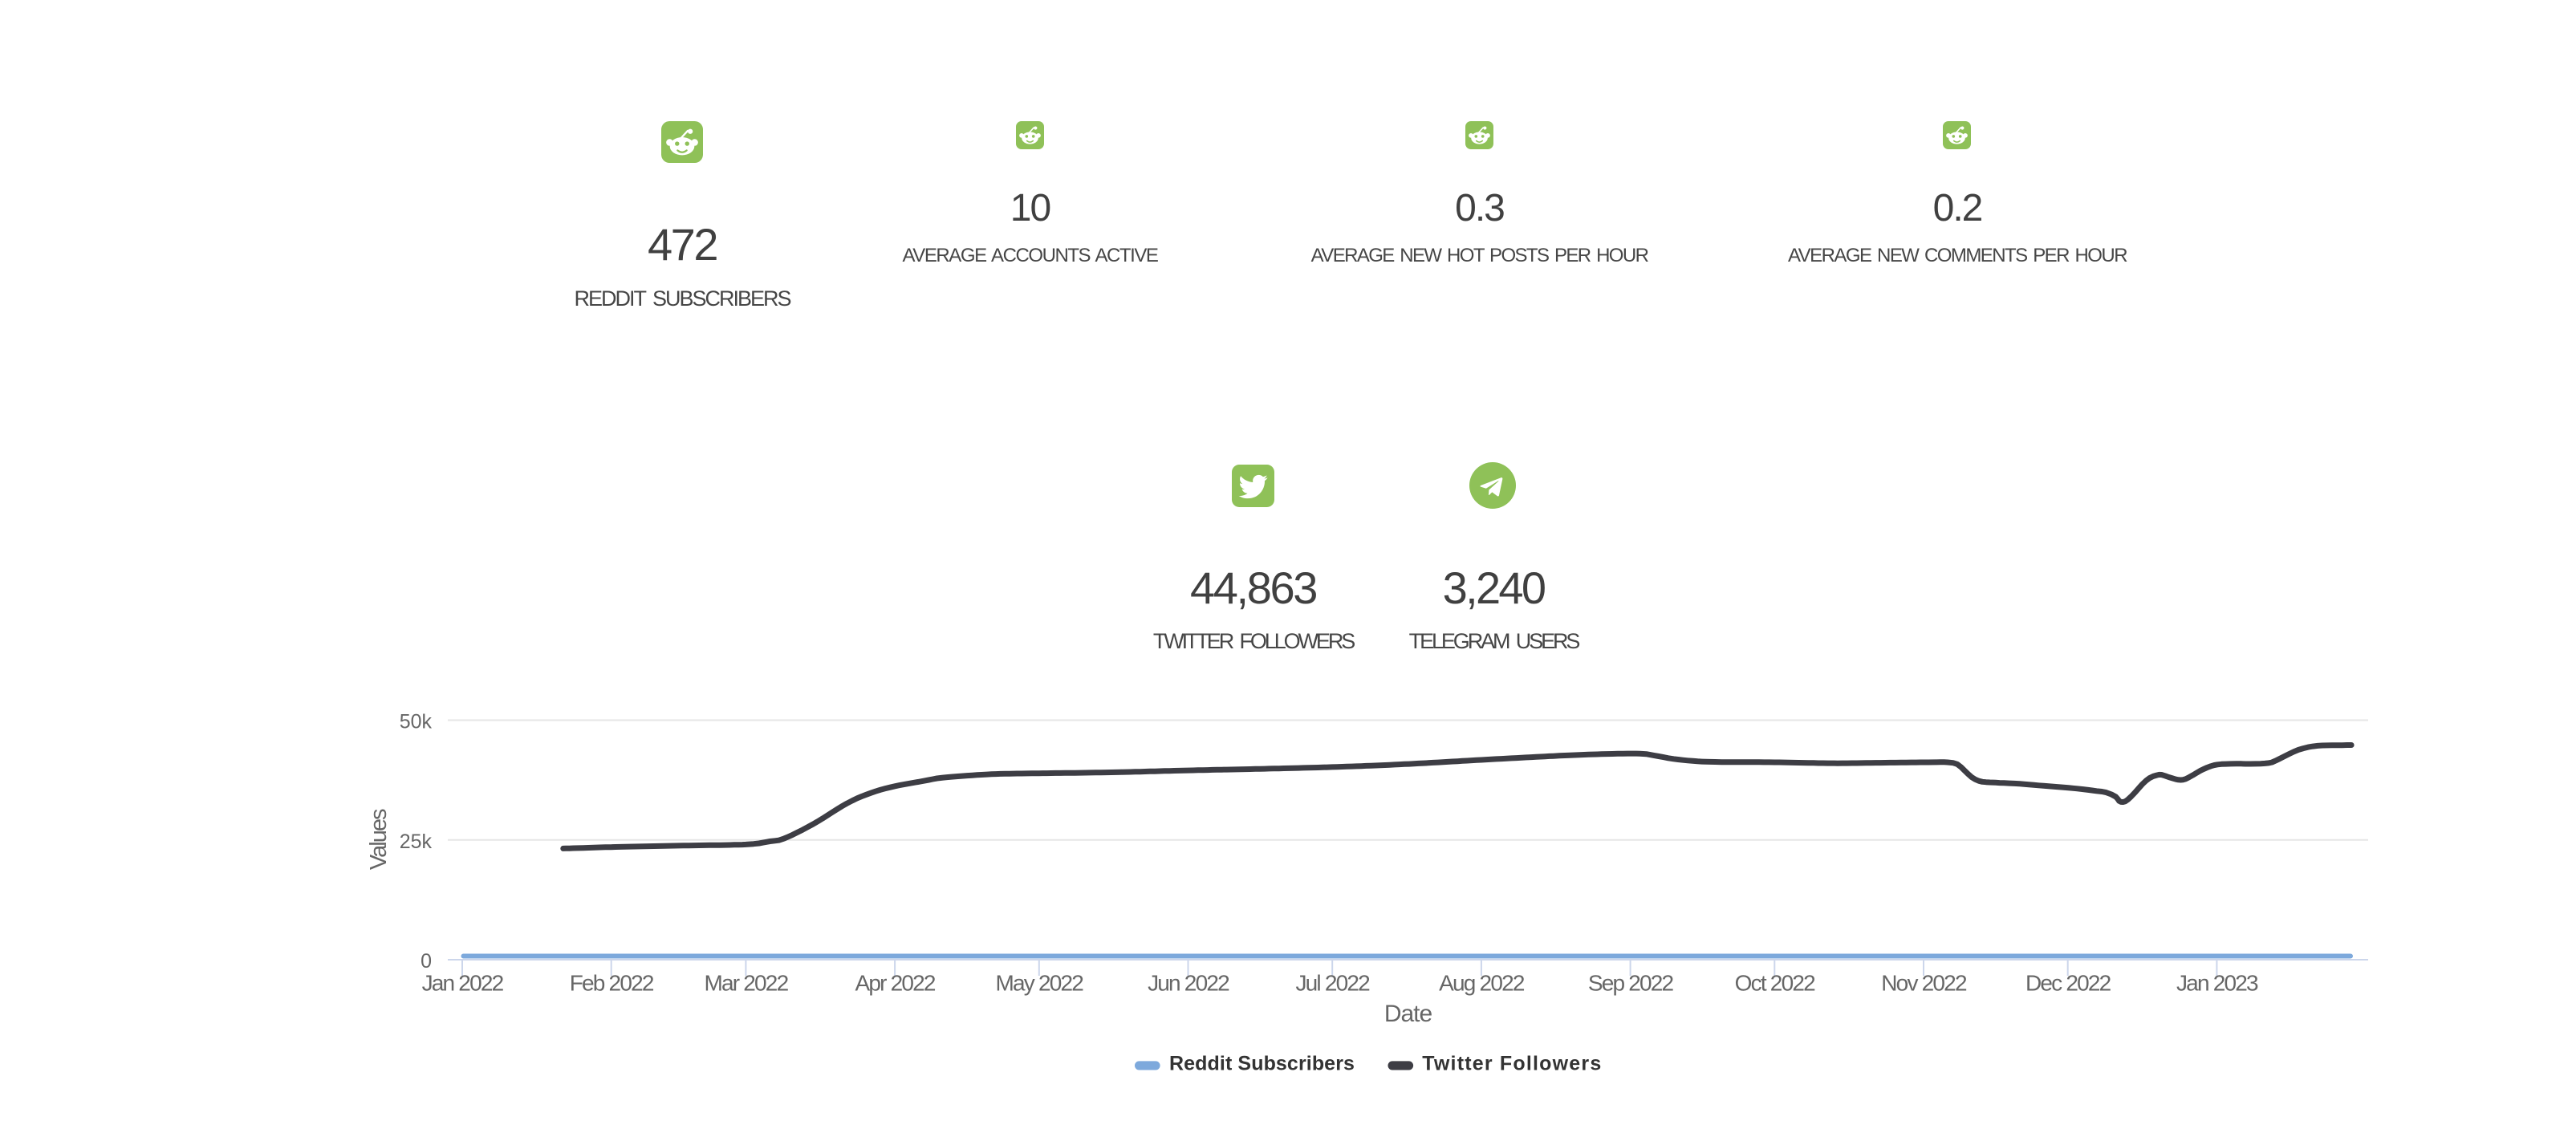  I want to click on svg-text: Apr 2022, so click(895, 983).